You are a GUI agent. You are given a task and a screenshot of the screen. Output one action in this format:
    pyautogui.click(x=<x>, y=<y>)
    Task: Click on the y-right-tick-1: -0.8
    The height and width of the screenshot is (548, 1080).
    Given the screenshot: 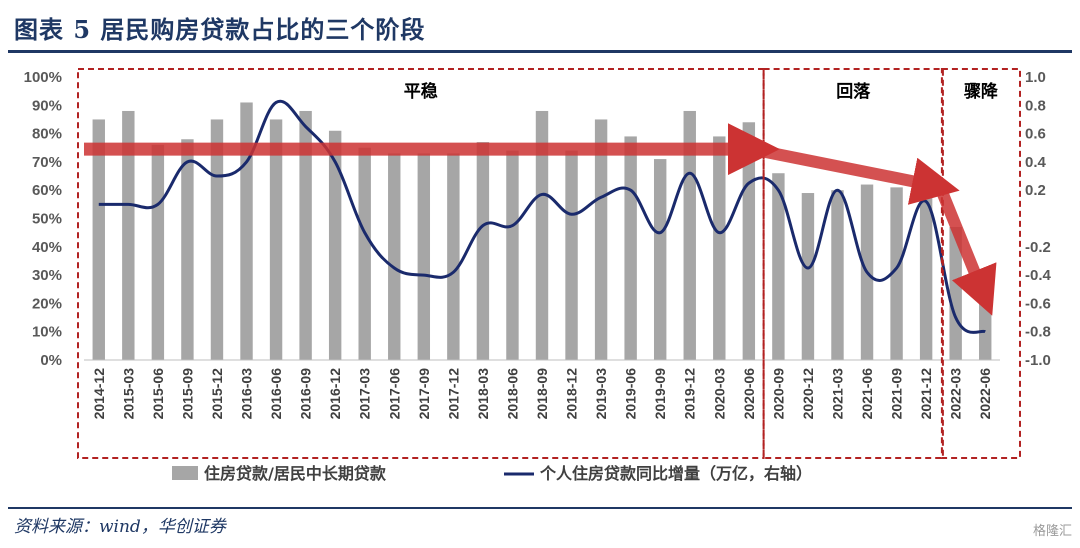 What is the action you would take?
    pyautogui.click(x=1038, y=332)
    